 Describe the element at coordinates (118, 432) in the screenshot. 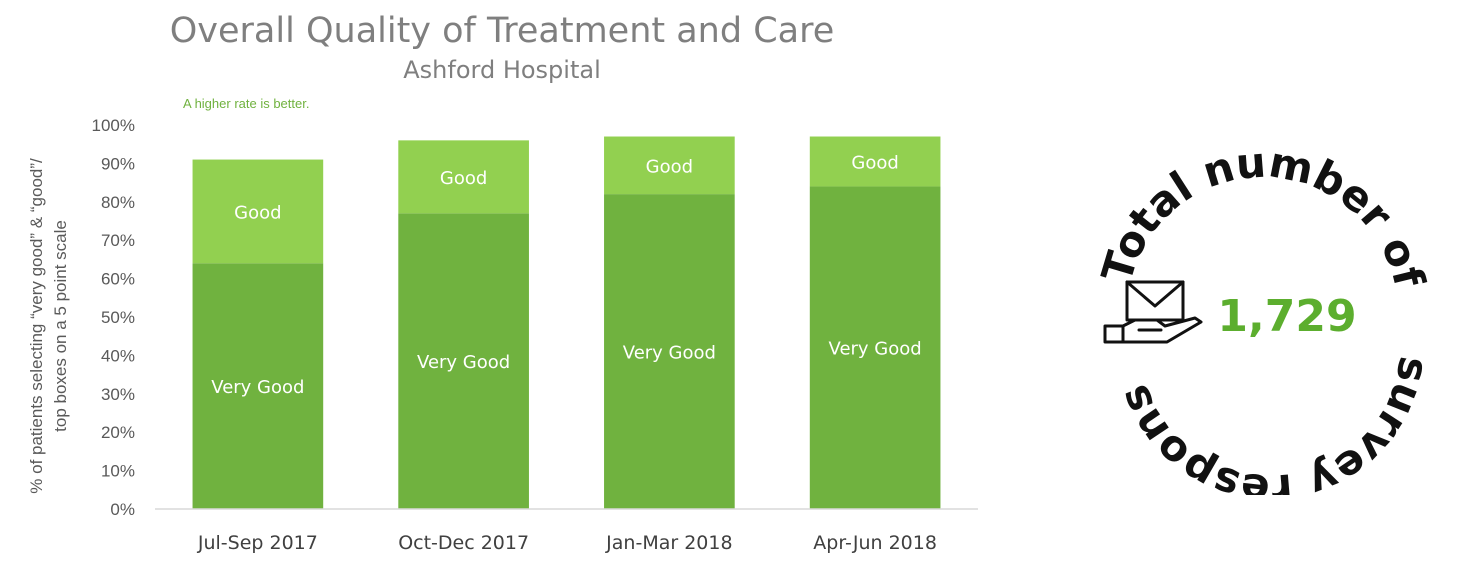

I see `y-tick-label: 20%` at that location.